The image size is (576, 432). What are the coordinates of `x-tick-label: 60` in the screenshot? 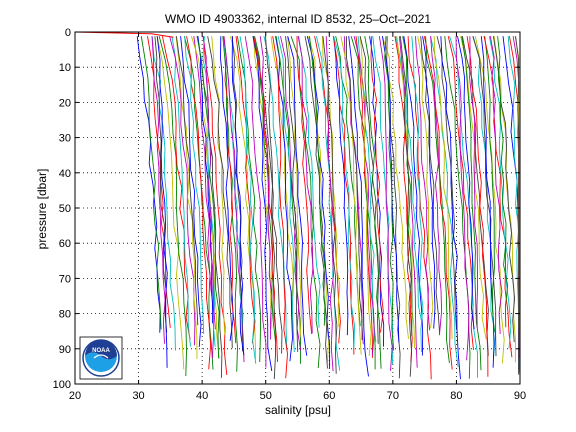 It's located at (329, 396).